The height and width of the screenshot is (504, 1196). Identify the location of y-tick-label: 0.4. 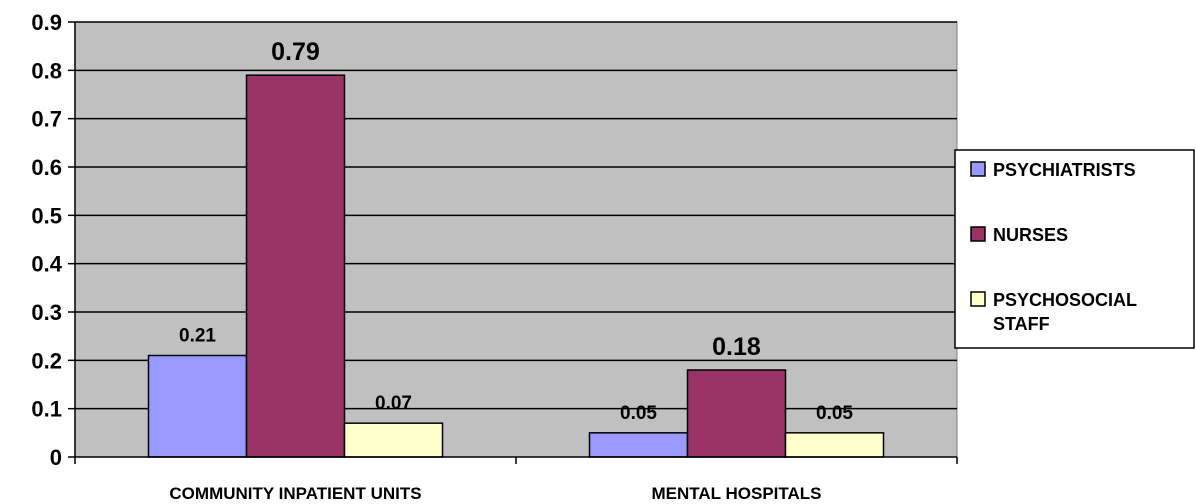
(46, 264).